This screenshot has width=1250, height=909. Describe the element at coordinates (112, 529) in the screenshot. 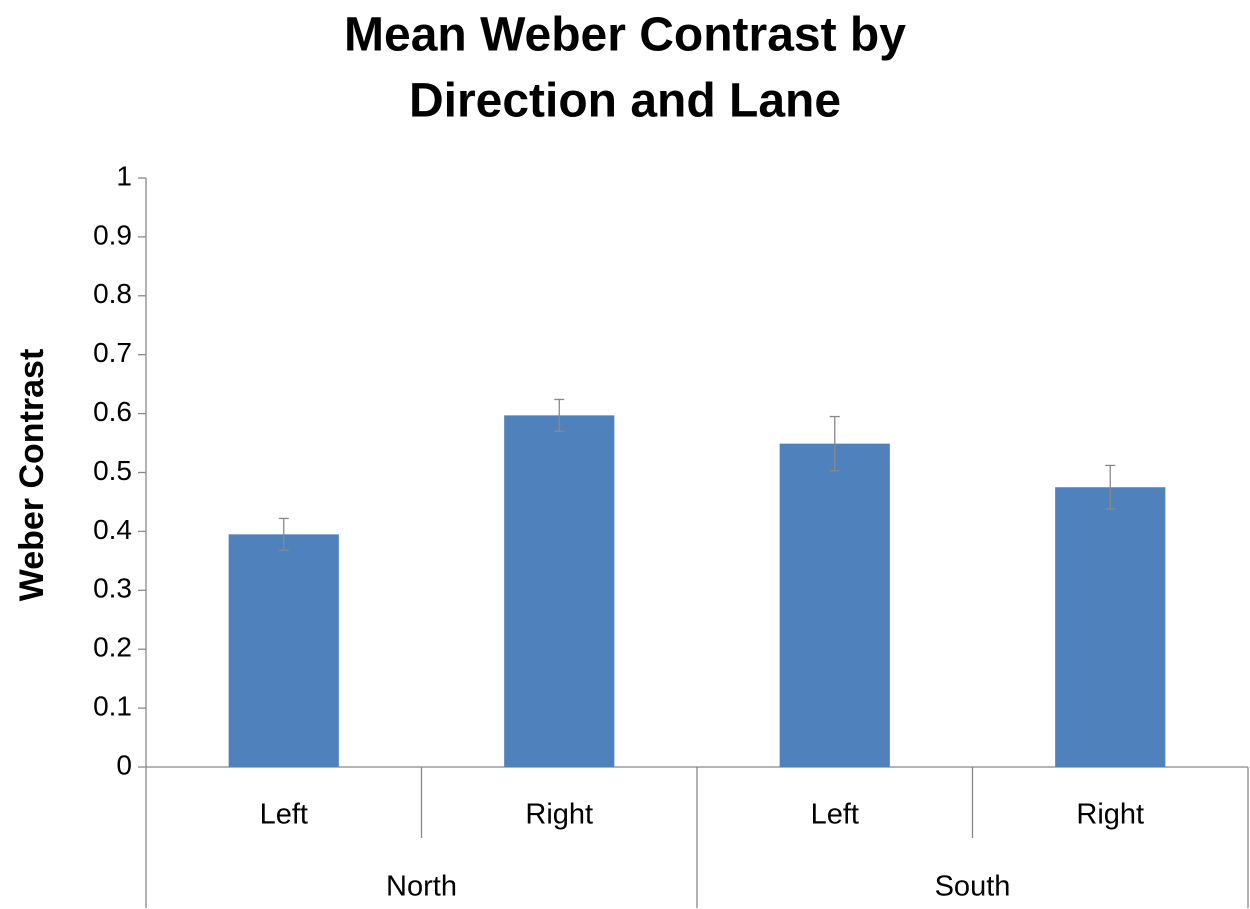

I see `y-tick-label: 0.4` at that location.